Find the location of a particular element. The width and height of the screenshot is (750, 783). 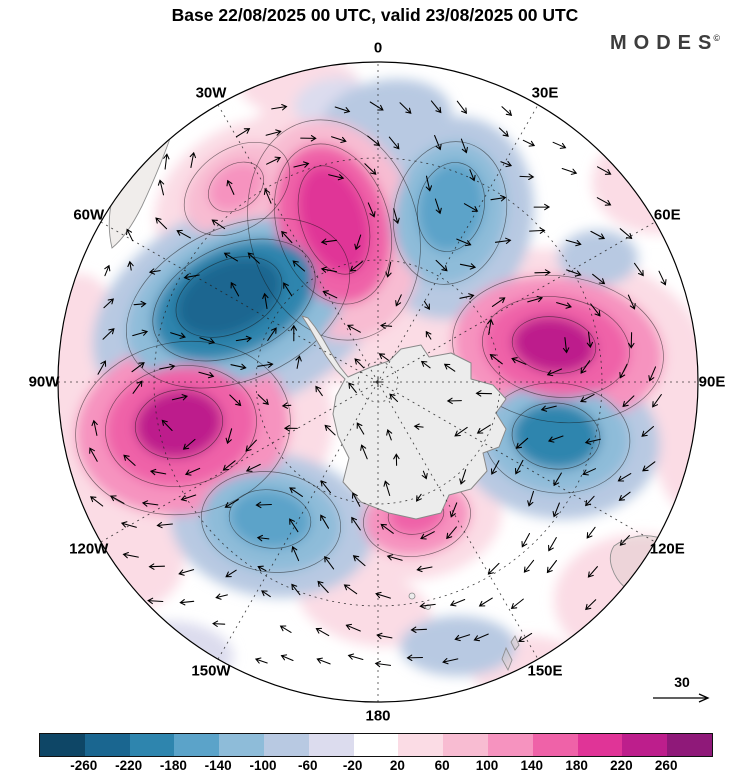

vector-reference-value: 30 is located at coordinates (682, 682).